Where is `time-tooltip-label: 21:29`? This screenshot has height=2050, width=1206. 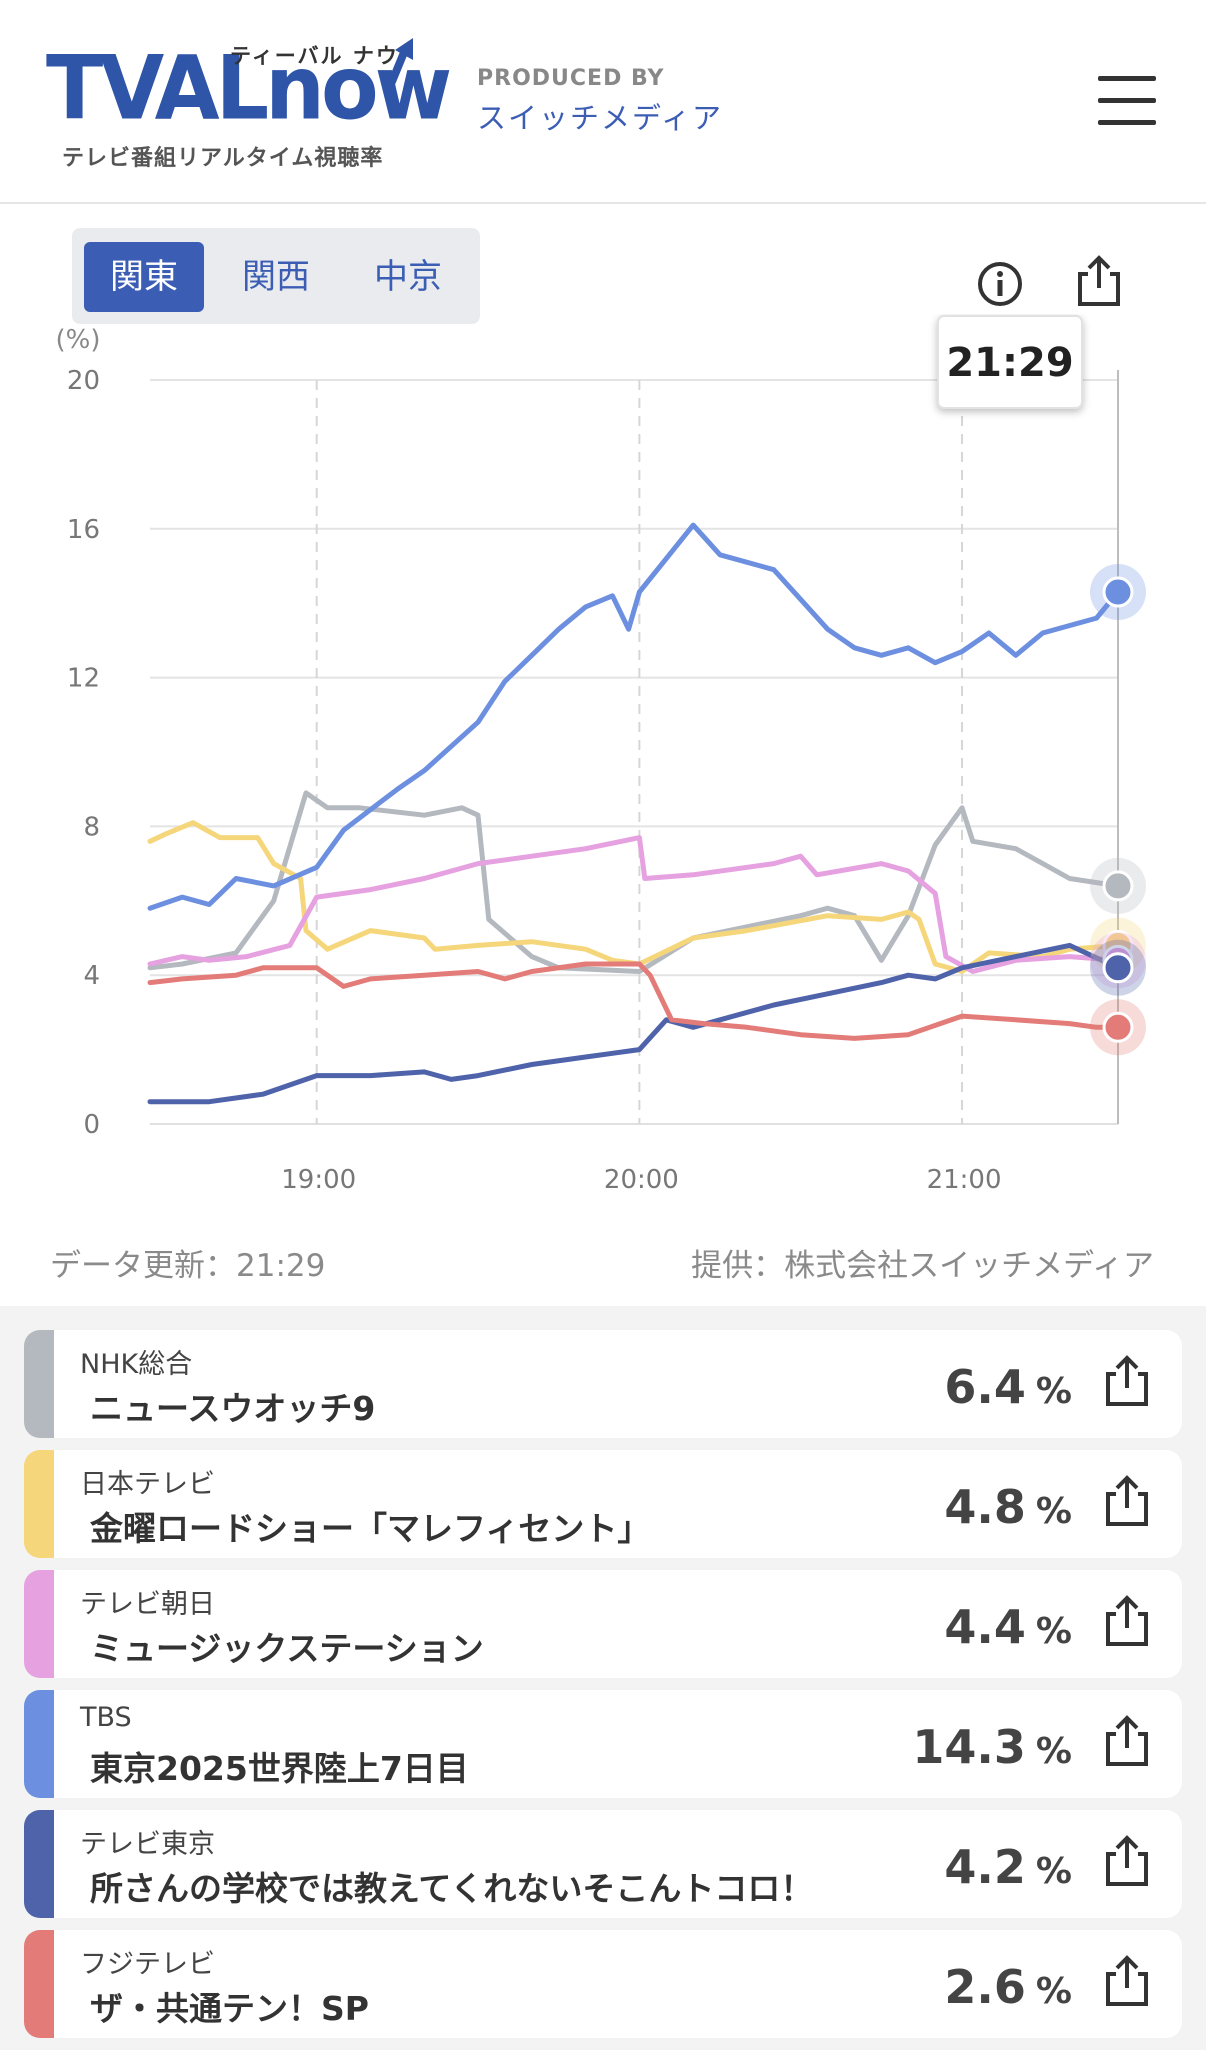
time-tooltip-label: 21:29 is located at coordinates (1009, 363).